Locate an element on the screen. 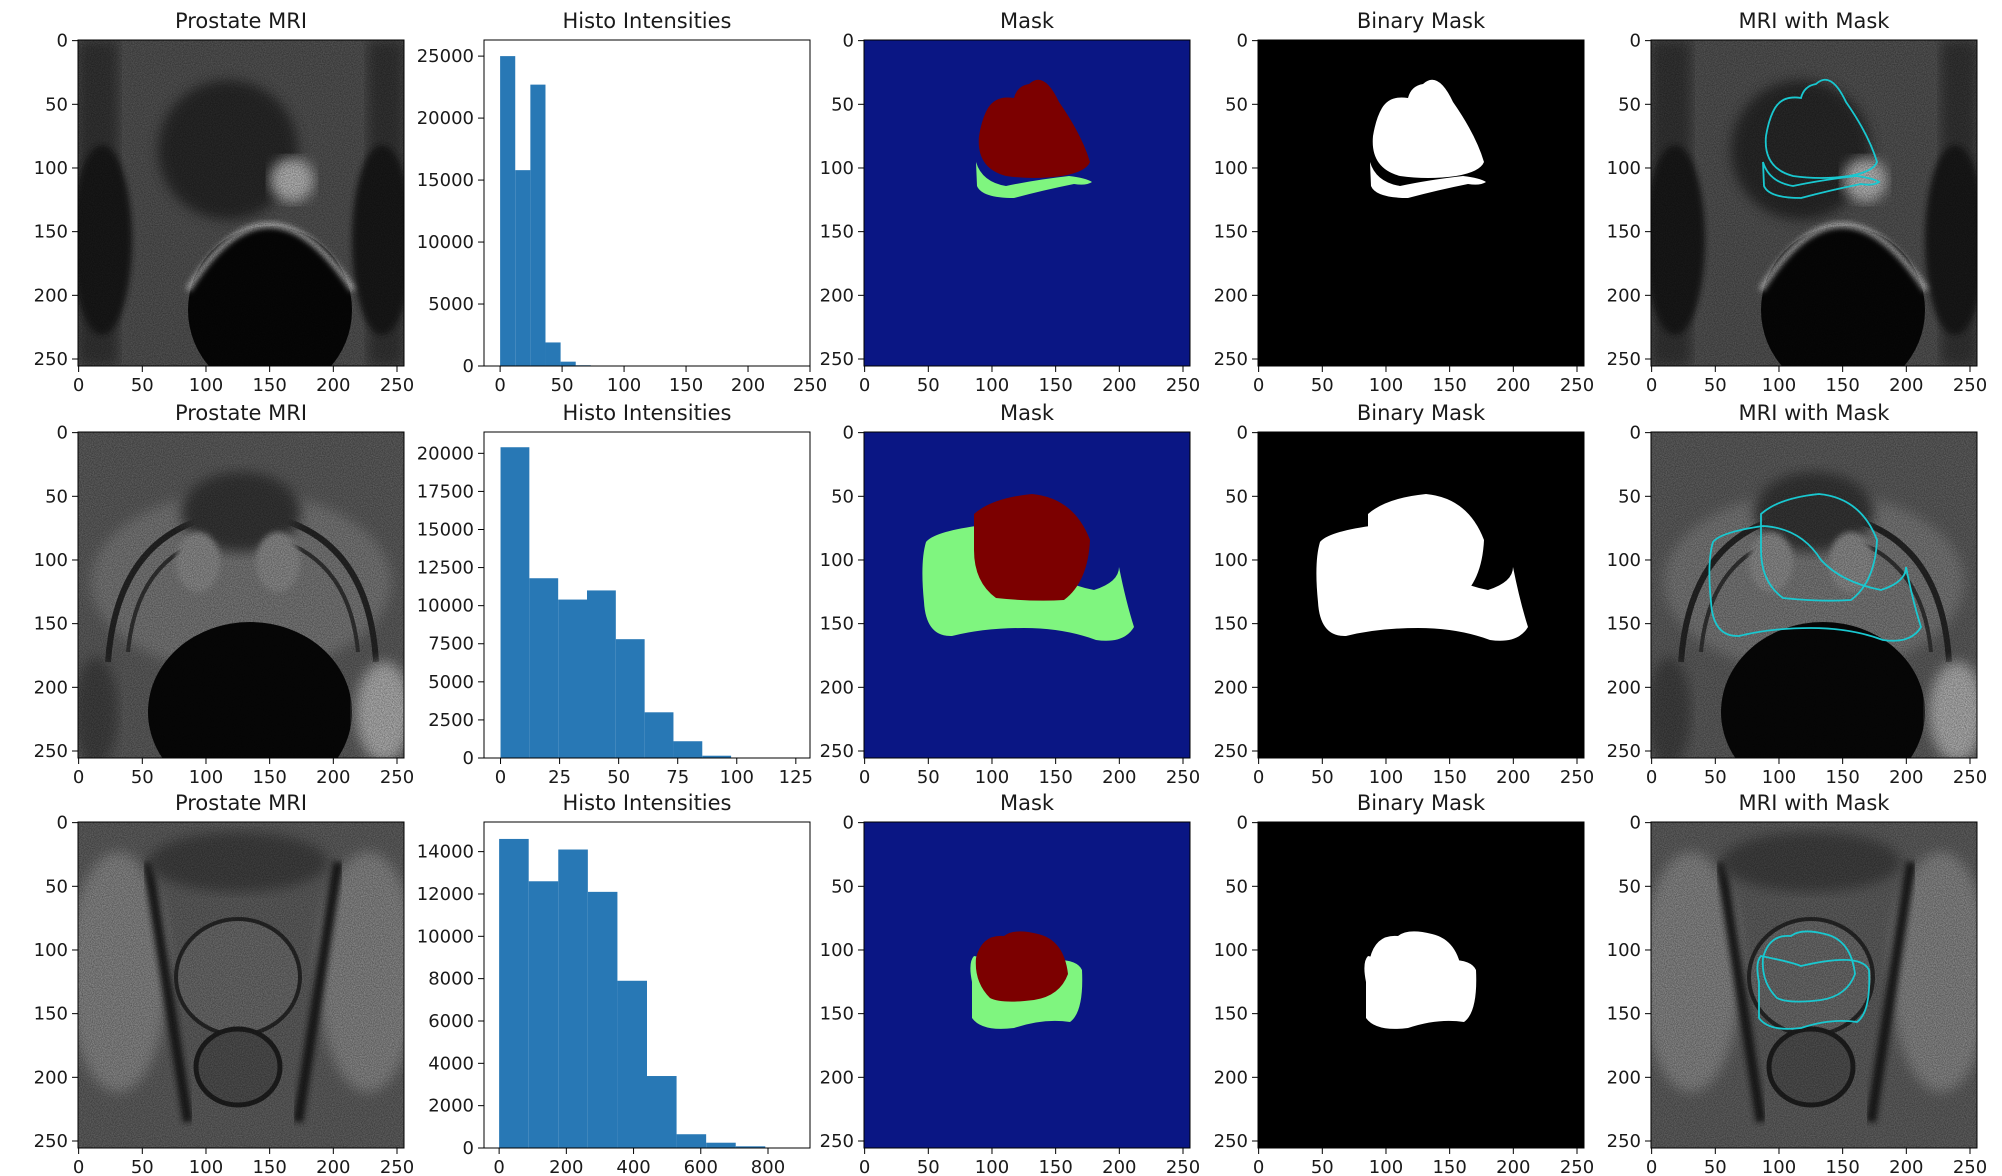 The image size is (2002, 1176). y-tick-label: 2000 is located at coordinates (451, 1106).